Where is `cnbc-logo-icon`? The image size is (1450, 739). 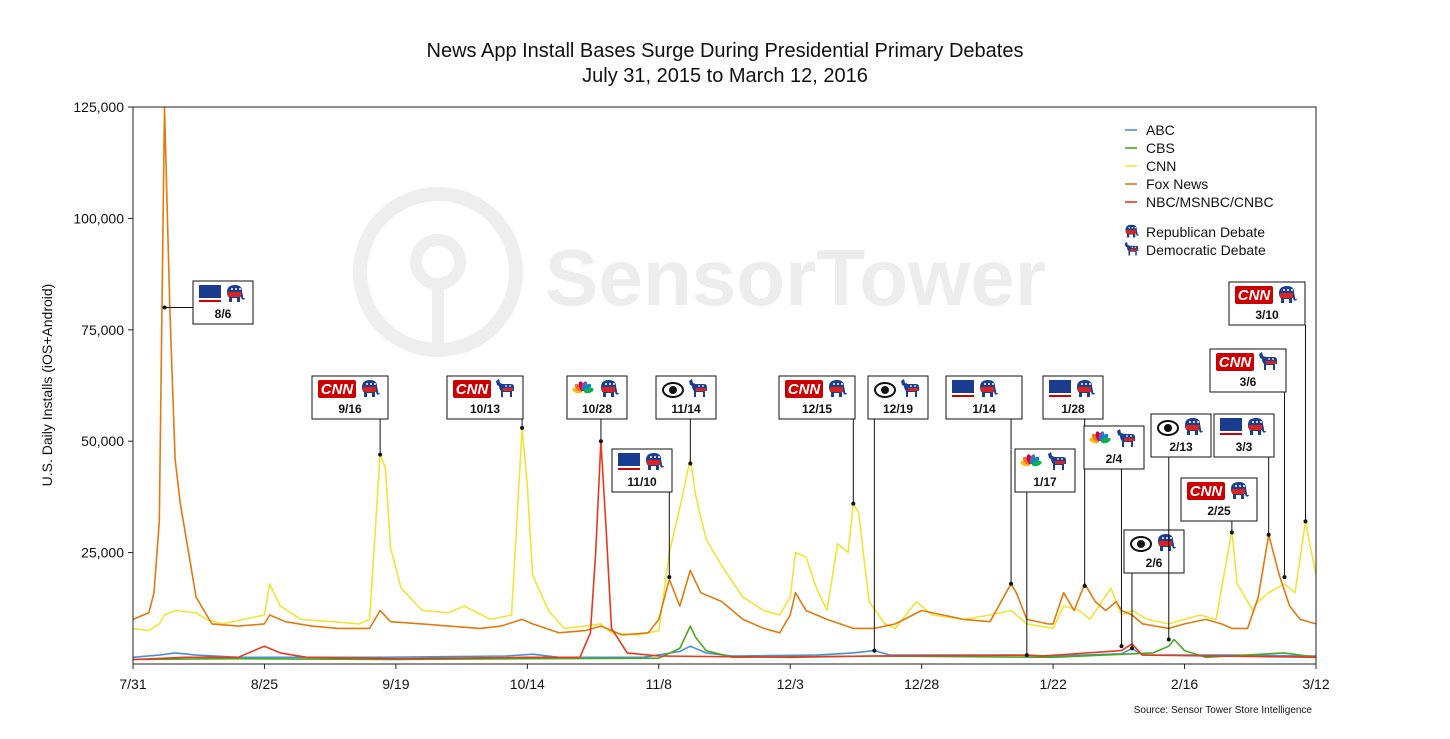 cnbc-logo-icon is located at coordinates (583, 387).